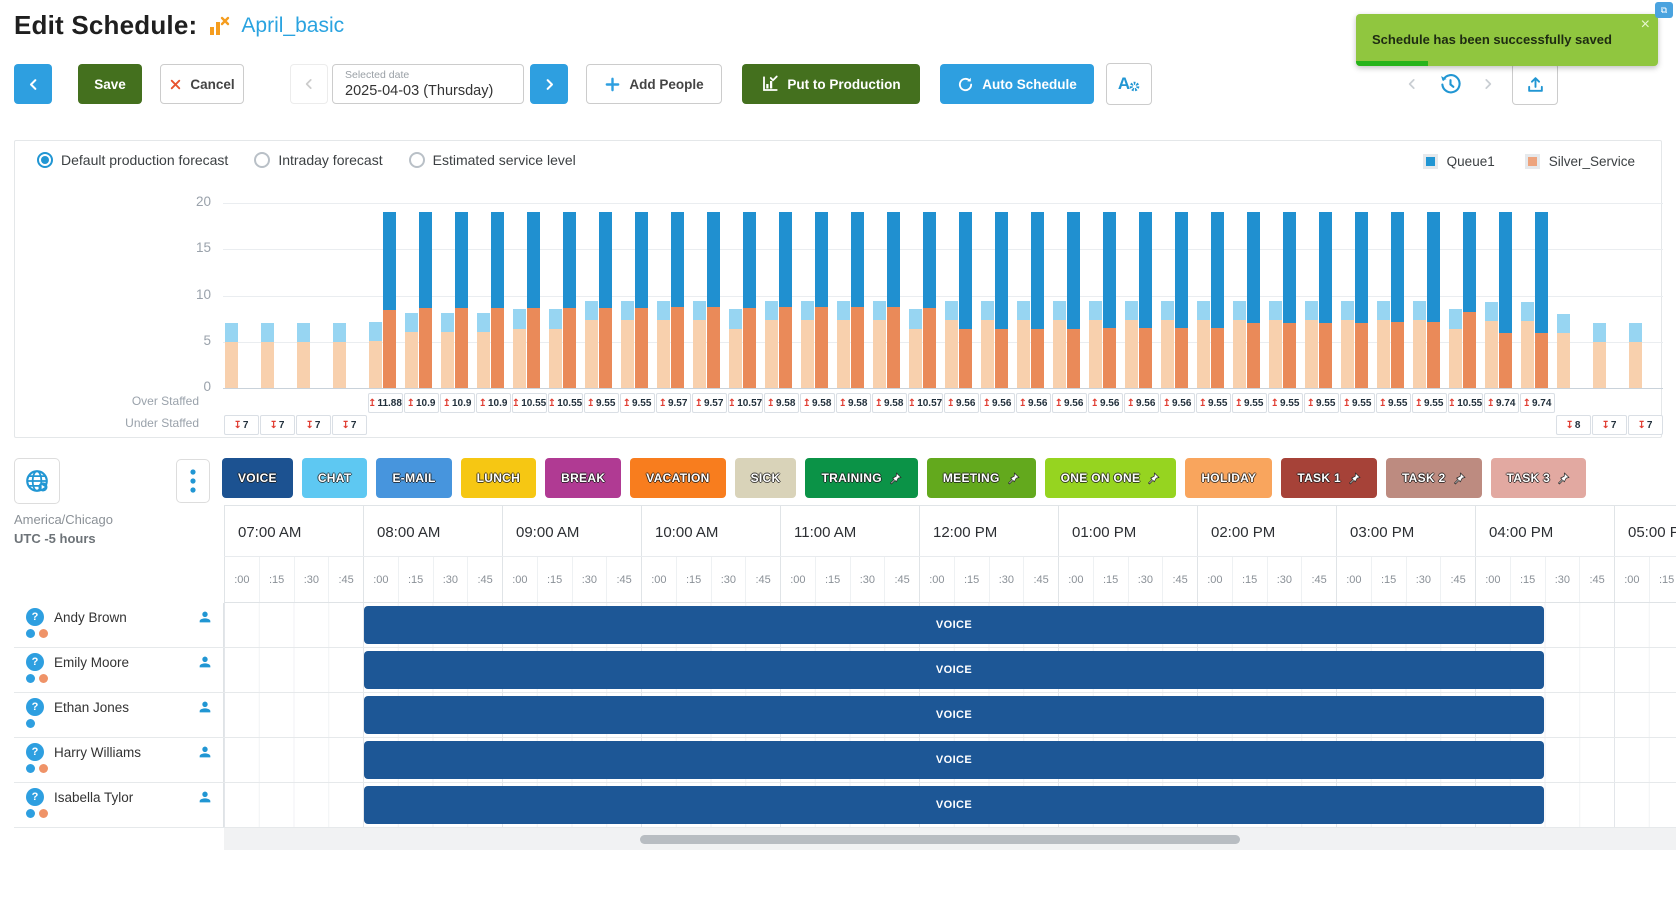 The image size is (1676, 907). I want to click on pin-icon, so click(1354, 477).